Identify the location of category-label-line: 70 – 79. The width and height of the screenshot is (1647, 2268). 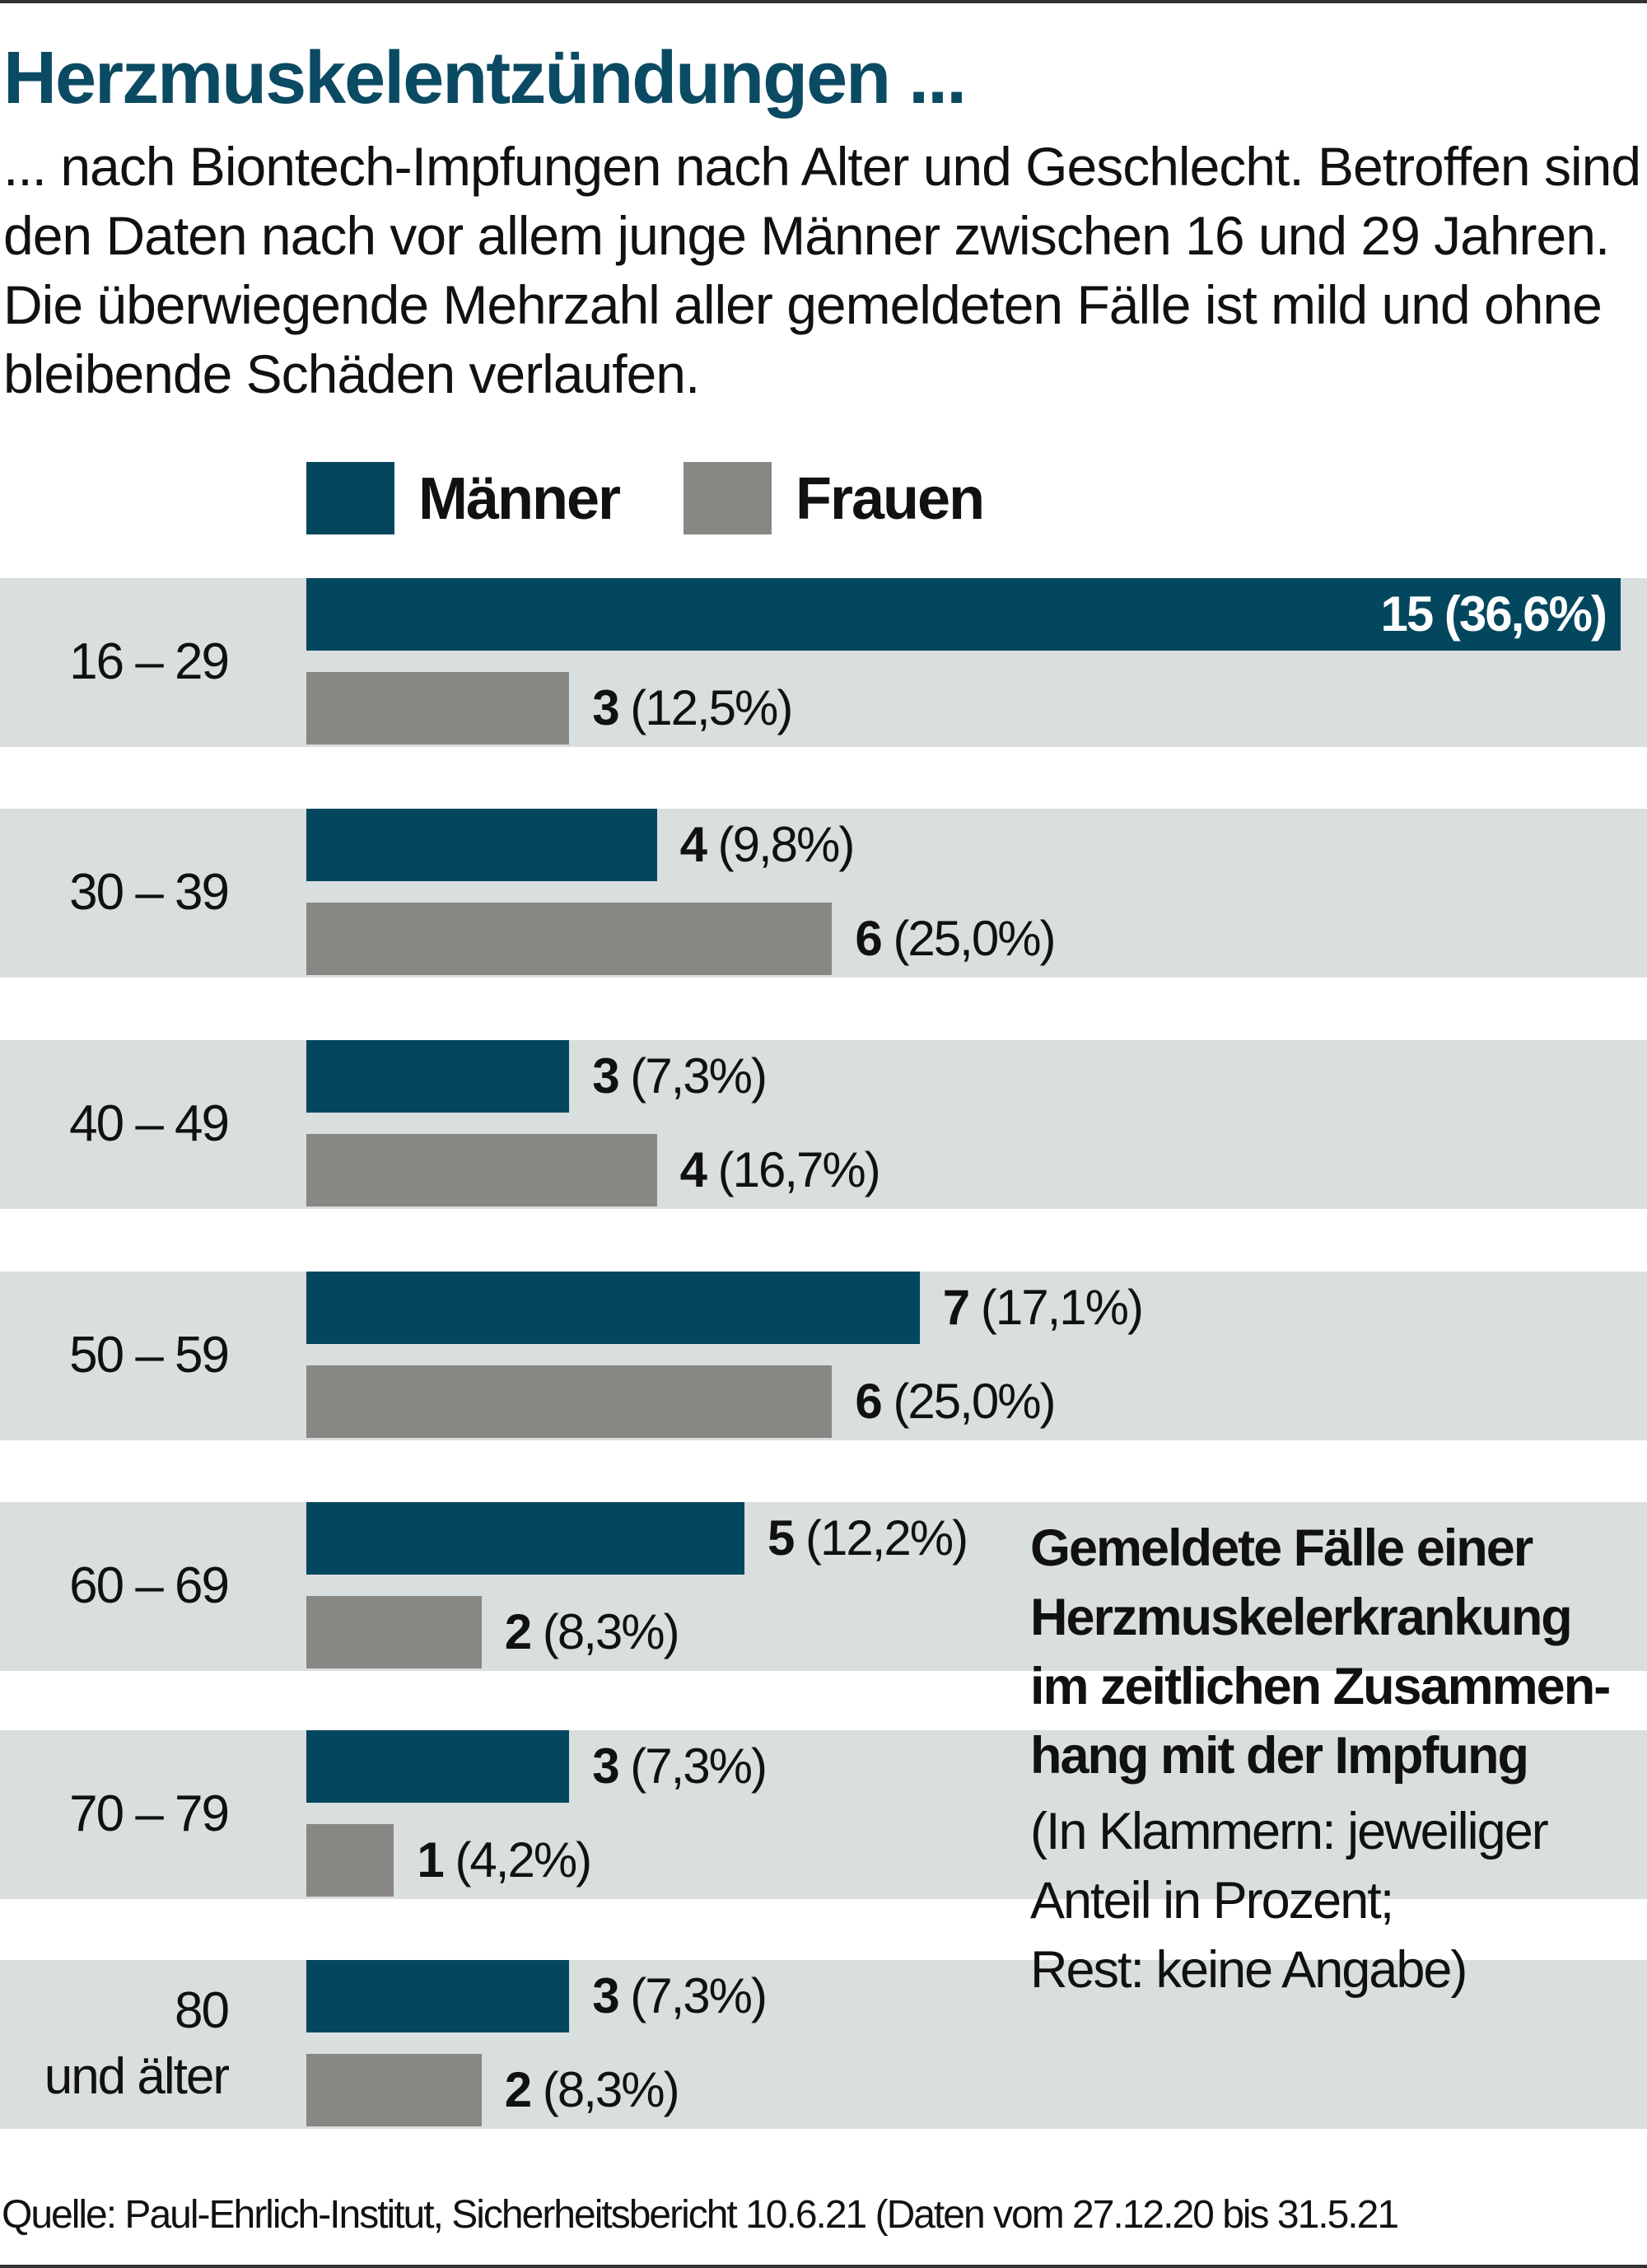
(149, 1813).